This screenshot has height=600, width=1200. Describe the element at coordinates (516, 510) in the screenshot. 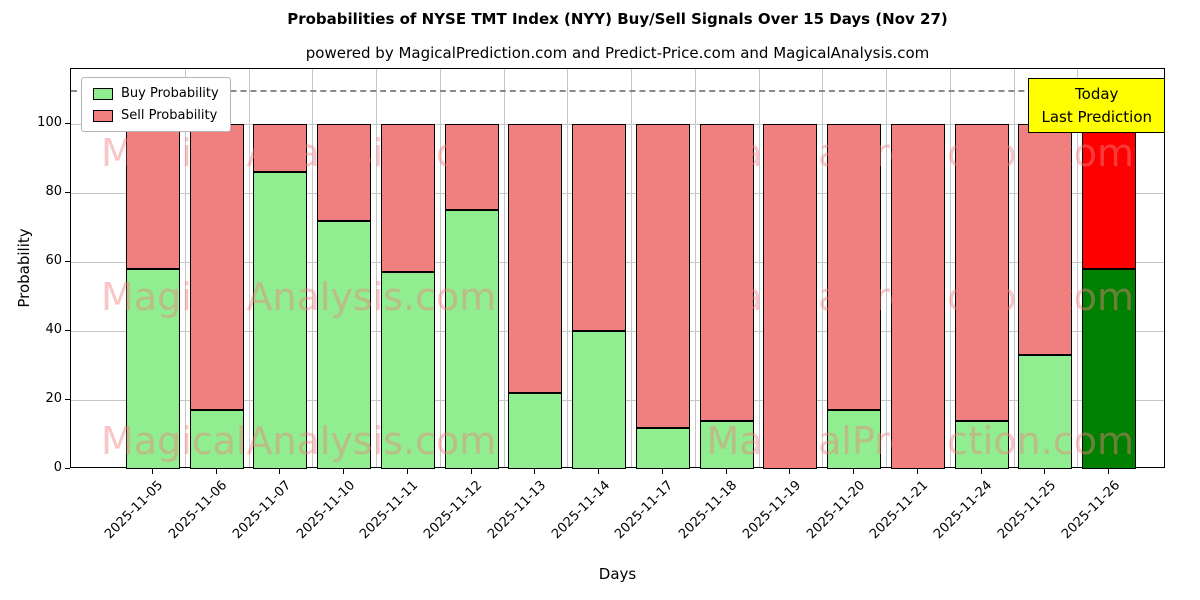

I see `x-tick-label: 2025-11-13` at that location.